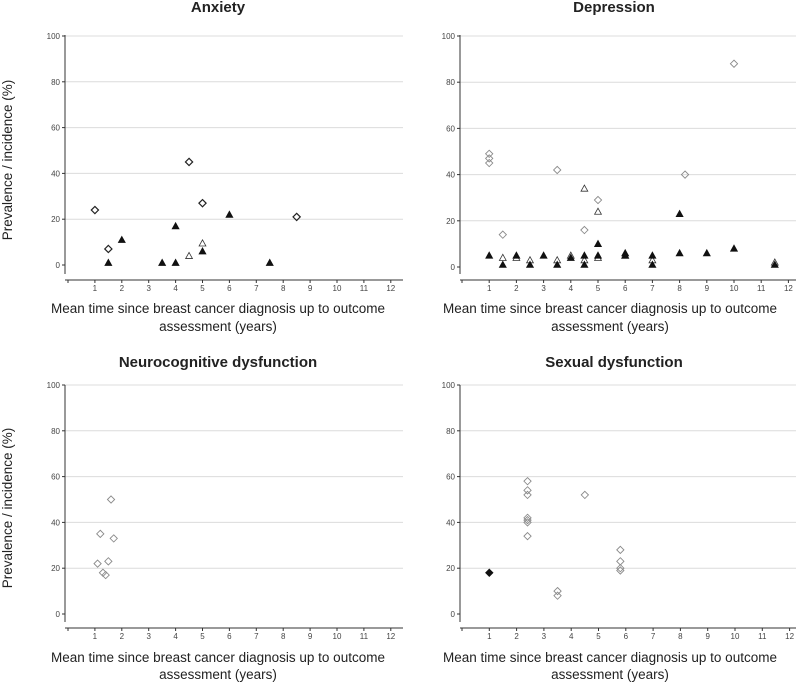 Image resolution: width=796 pixels, height=682 pixels. Describe the element at coordinates (449, 36) in the screenshot. I see `y-tick-label: 100` at that location.